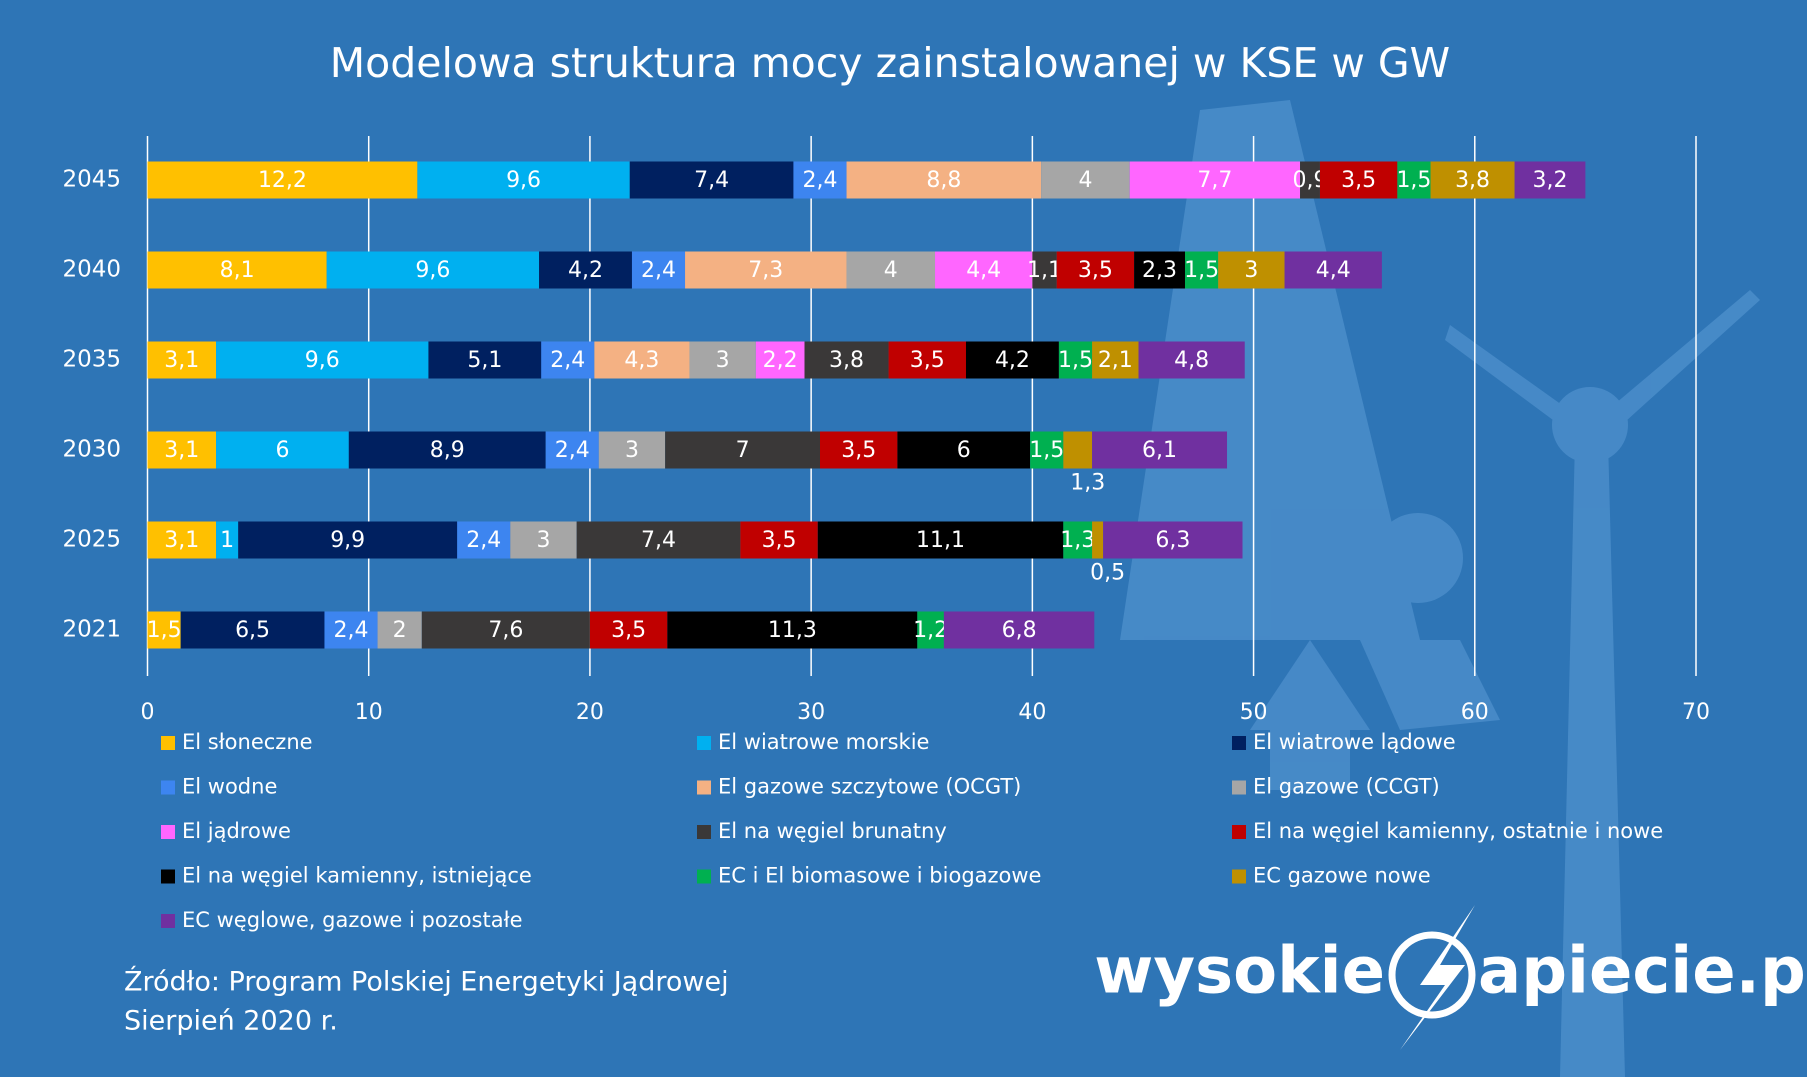 The image size is (1807, 1077). Describe the element at coordinates (1458, 831) in the screenshot. I see `legend-label: El na węgiel kamienny, ostatnie i nowe` at that location.